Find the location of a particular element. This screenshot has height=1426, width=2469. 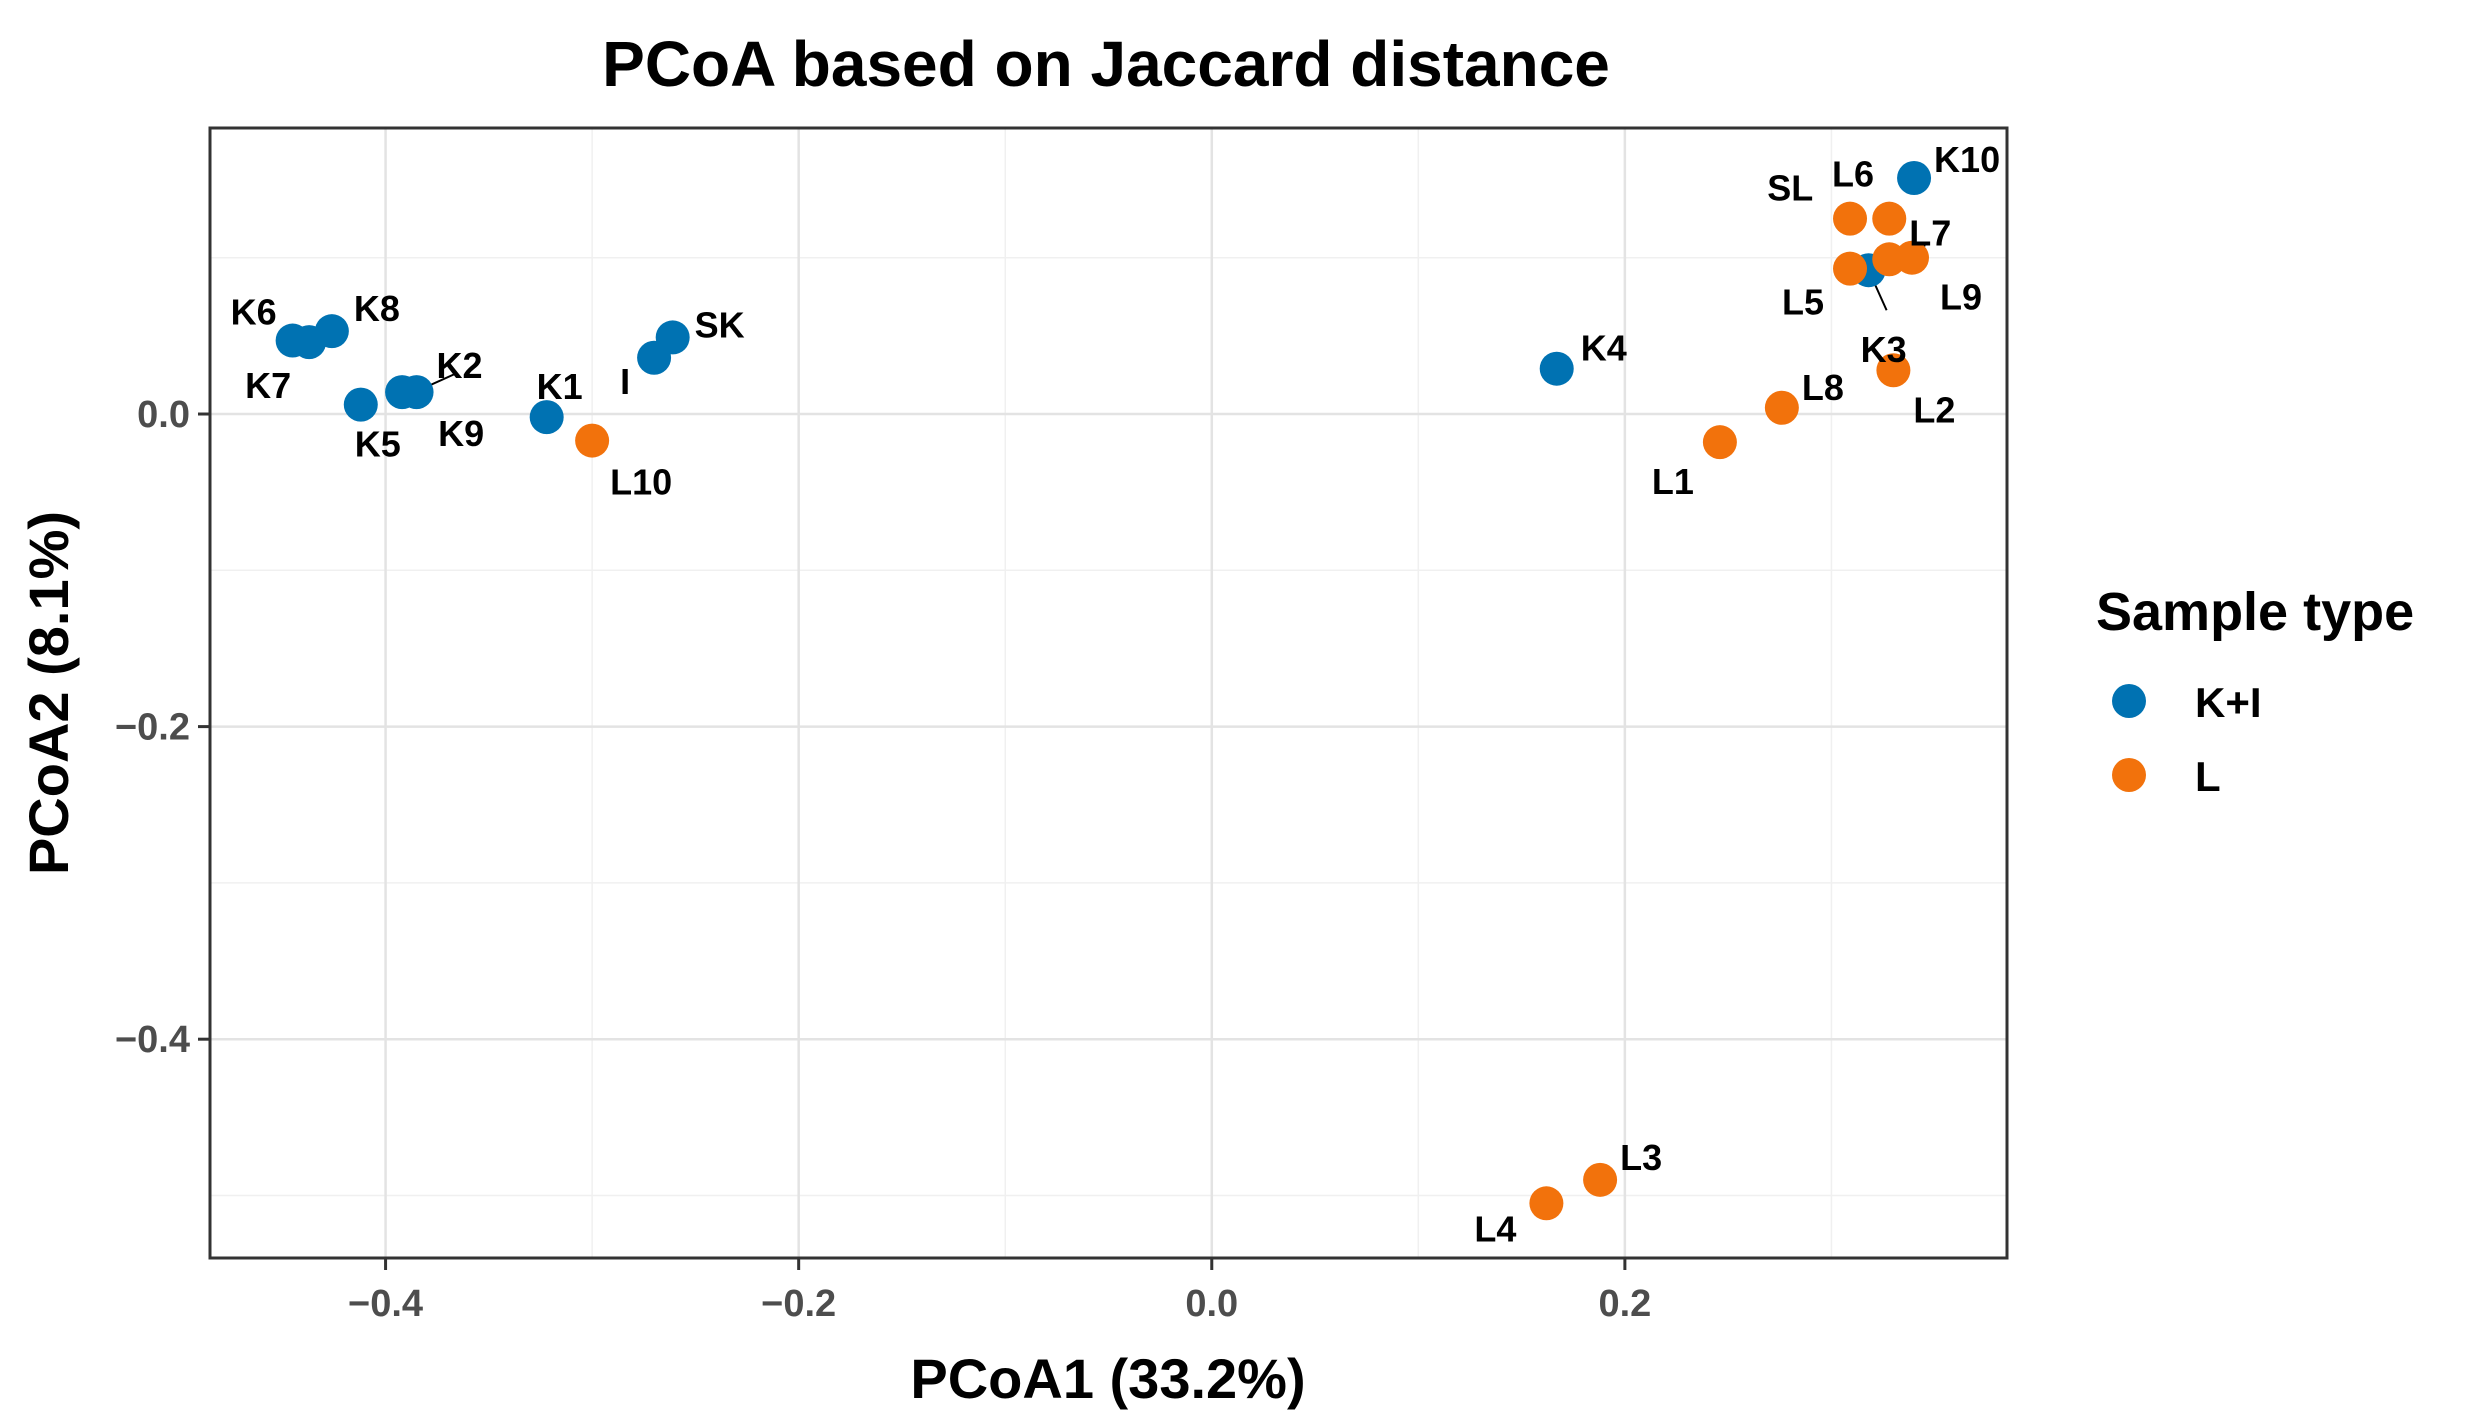

x-tick-label: −0.4 is located at coordinates (385, 1304).